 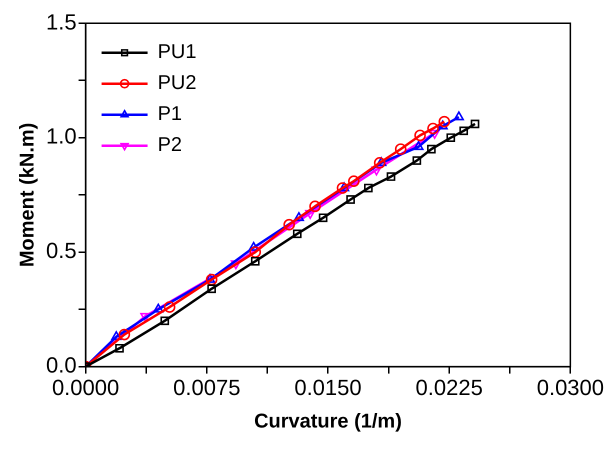 What do you see at coordinates (61, 251) in the screenshot?
I see `y-tick-label: 0.5` at bounding box center [61, 251].